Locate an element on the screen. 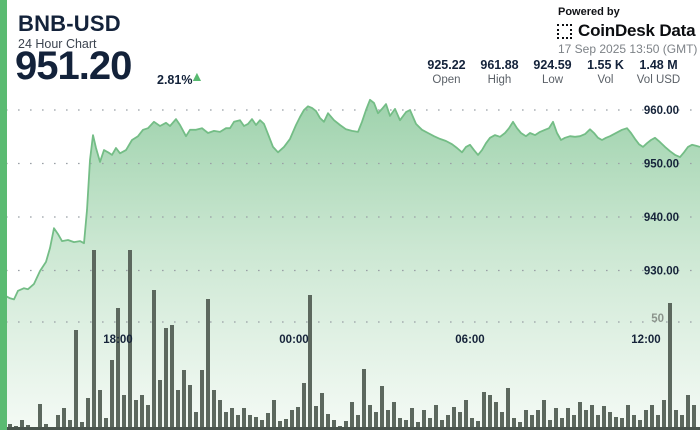 The width and height of the screenshot is (700, 430). stat-low: 924.59 Low is located at coordinates (552, 72).